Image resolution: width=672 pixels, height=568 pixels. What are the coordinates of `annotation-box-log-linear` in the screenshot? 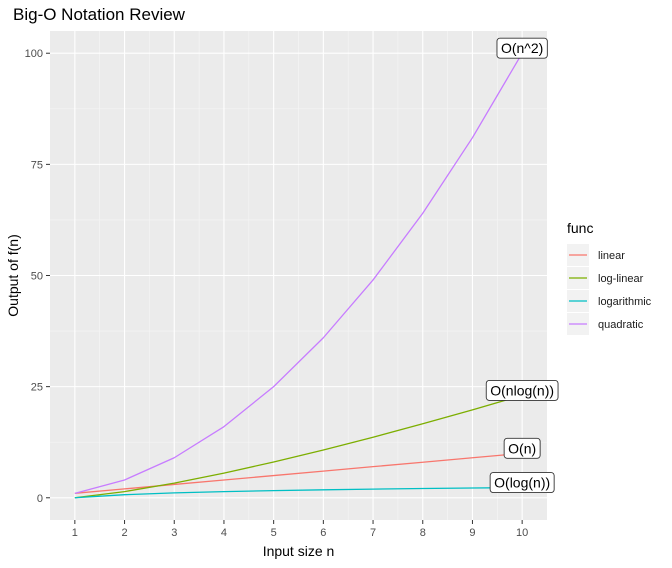 It's located at (522, 390).